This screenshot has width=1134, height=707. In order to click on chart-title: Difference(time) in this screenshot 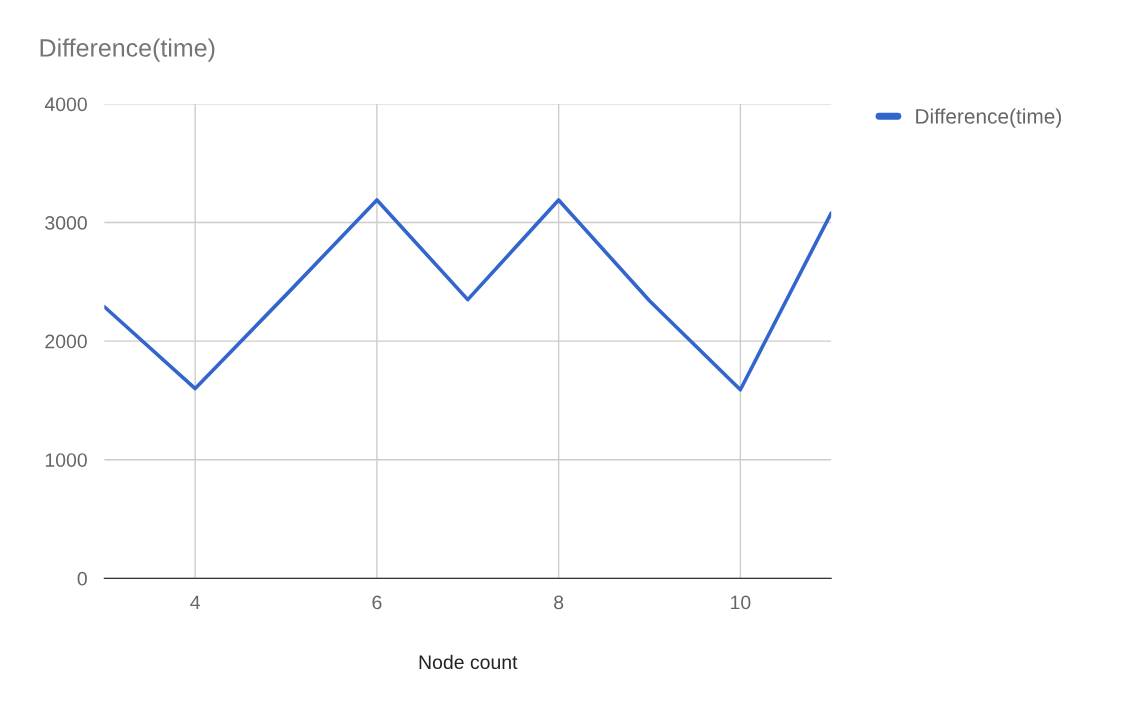, I will do `click(127, 50)`.